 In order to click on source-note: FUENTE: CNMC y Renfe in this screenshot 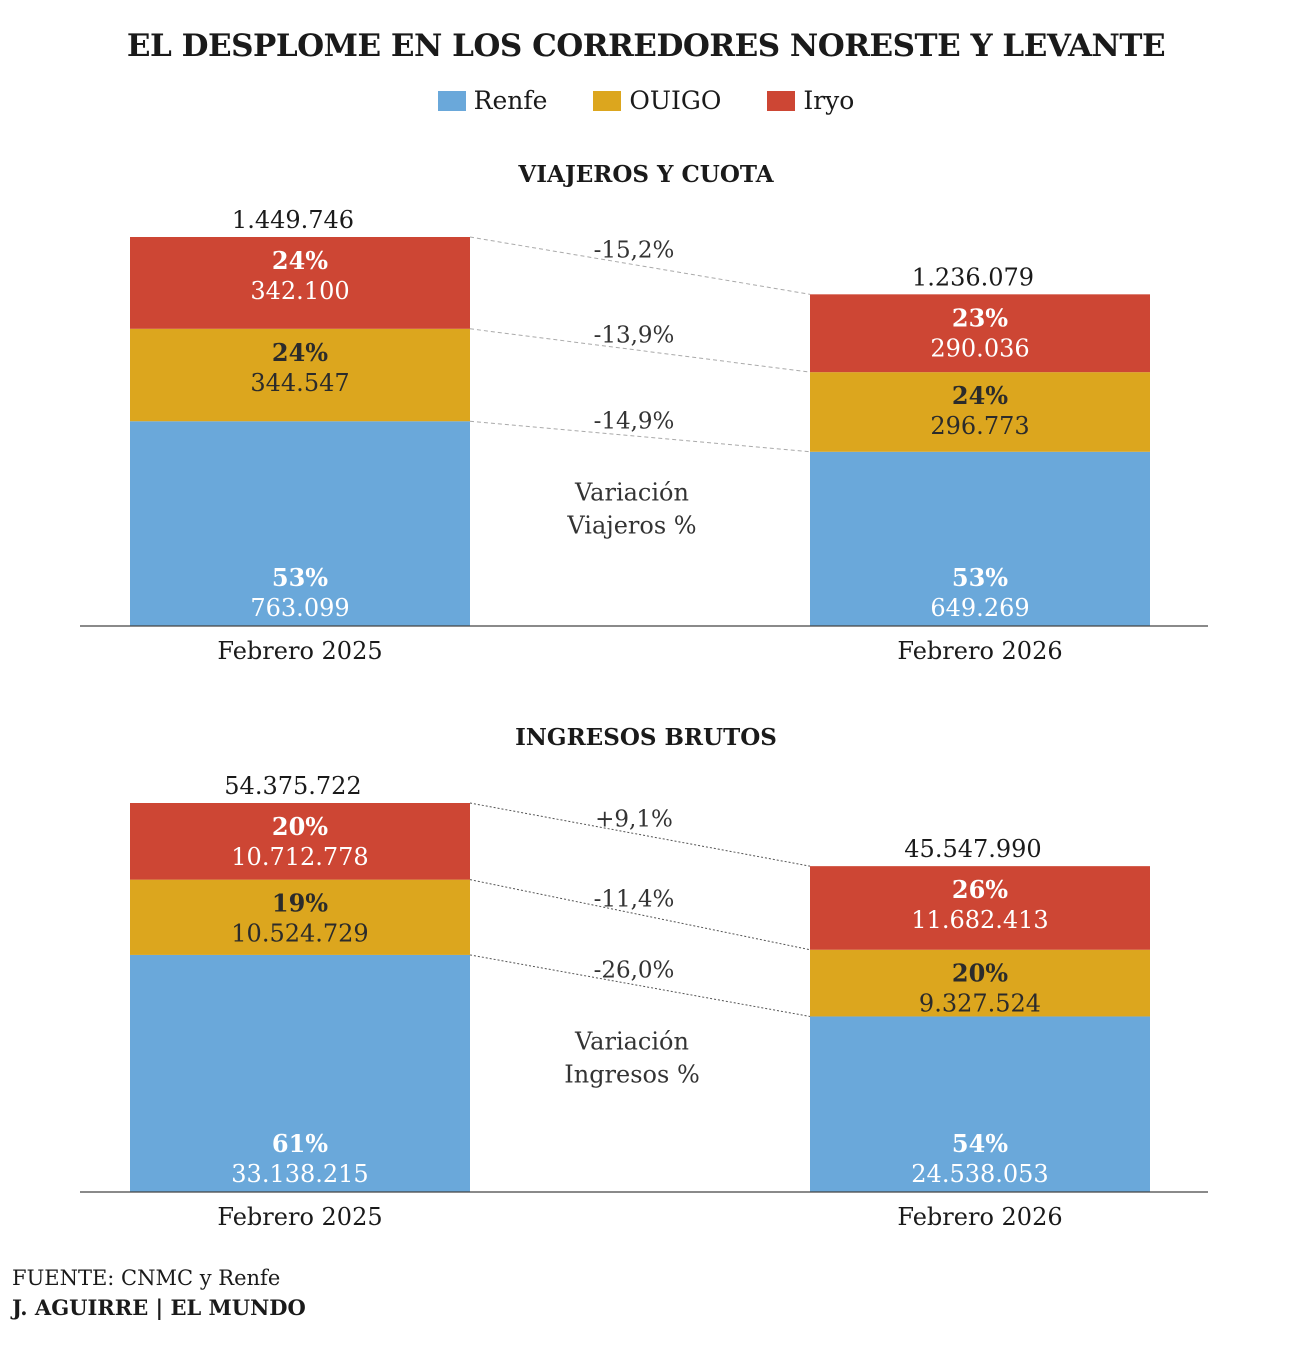, I will do `click(146, 1278)`.